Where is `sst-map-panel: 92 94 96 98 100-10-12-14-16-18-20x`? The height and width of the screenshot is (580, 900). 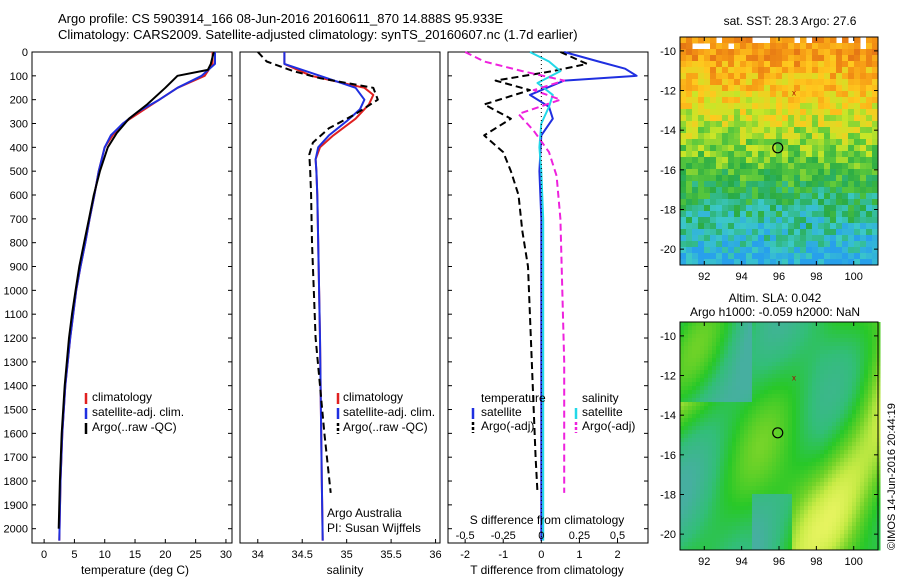 sst-map-panel: 92 94 96 98 100-10-12-14-16-18-20x is located at coordinates (769, 159).